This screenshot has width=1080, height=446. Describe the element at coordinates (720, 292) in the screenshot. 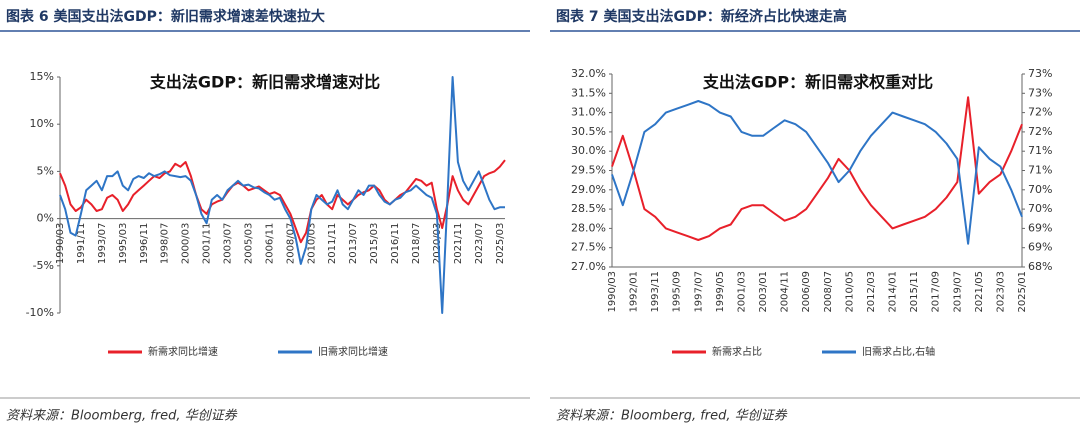

I see `x-tick-label: 1999/05` at that location.